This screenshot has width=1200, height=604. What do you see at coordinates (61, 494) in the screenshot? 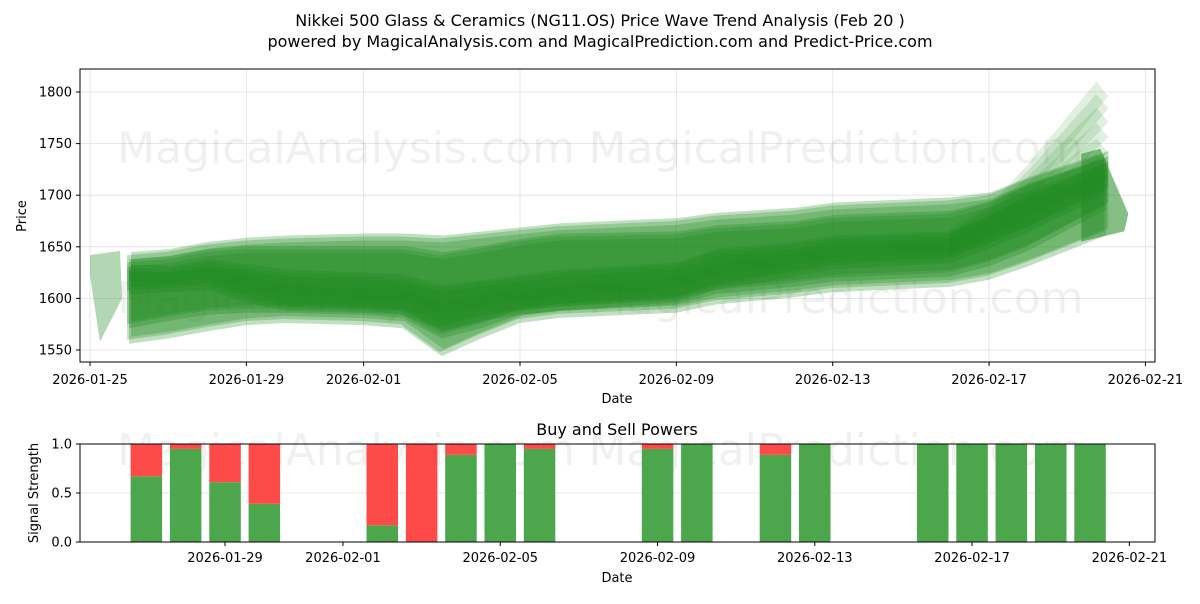
I see `y-tick-label: 0.5` at bounding box center [61, 494].